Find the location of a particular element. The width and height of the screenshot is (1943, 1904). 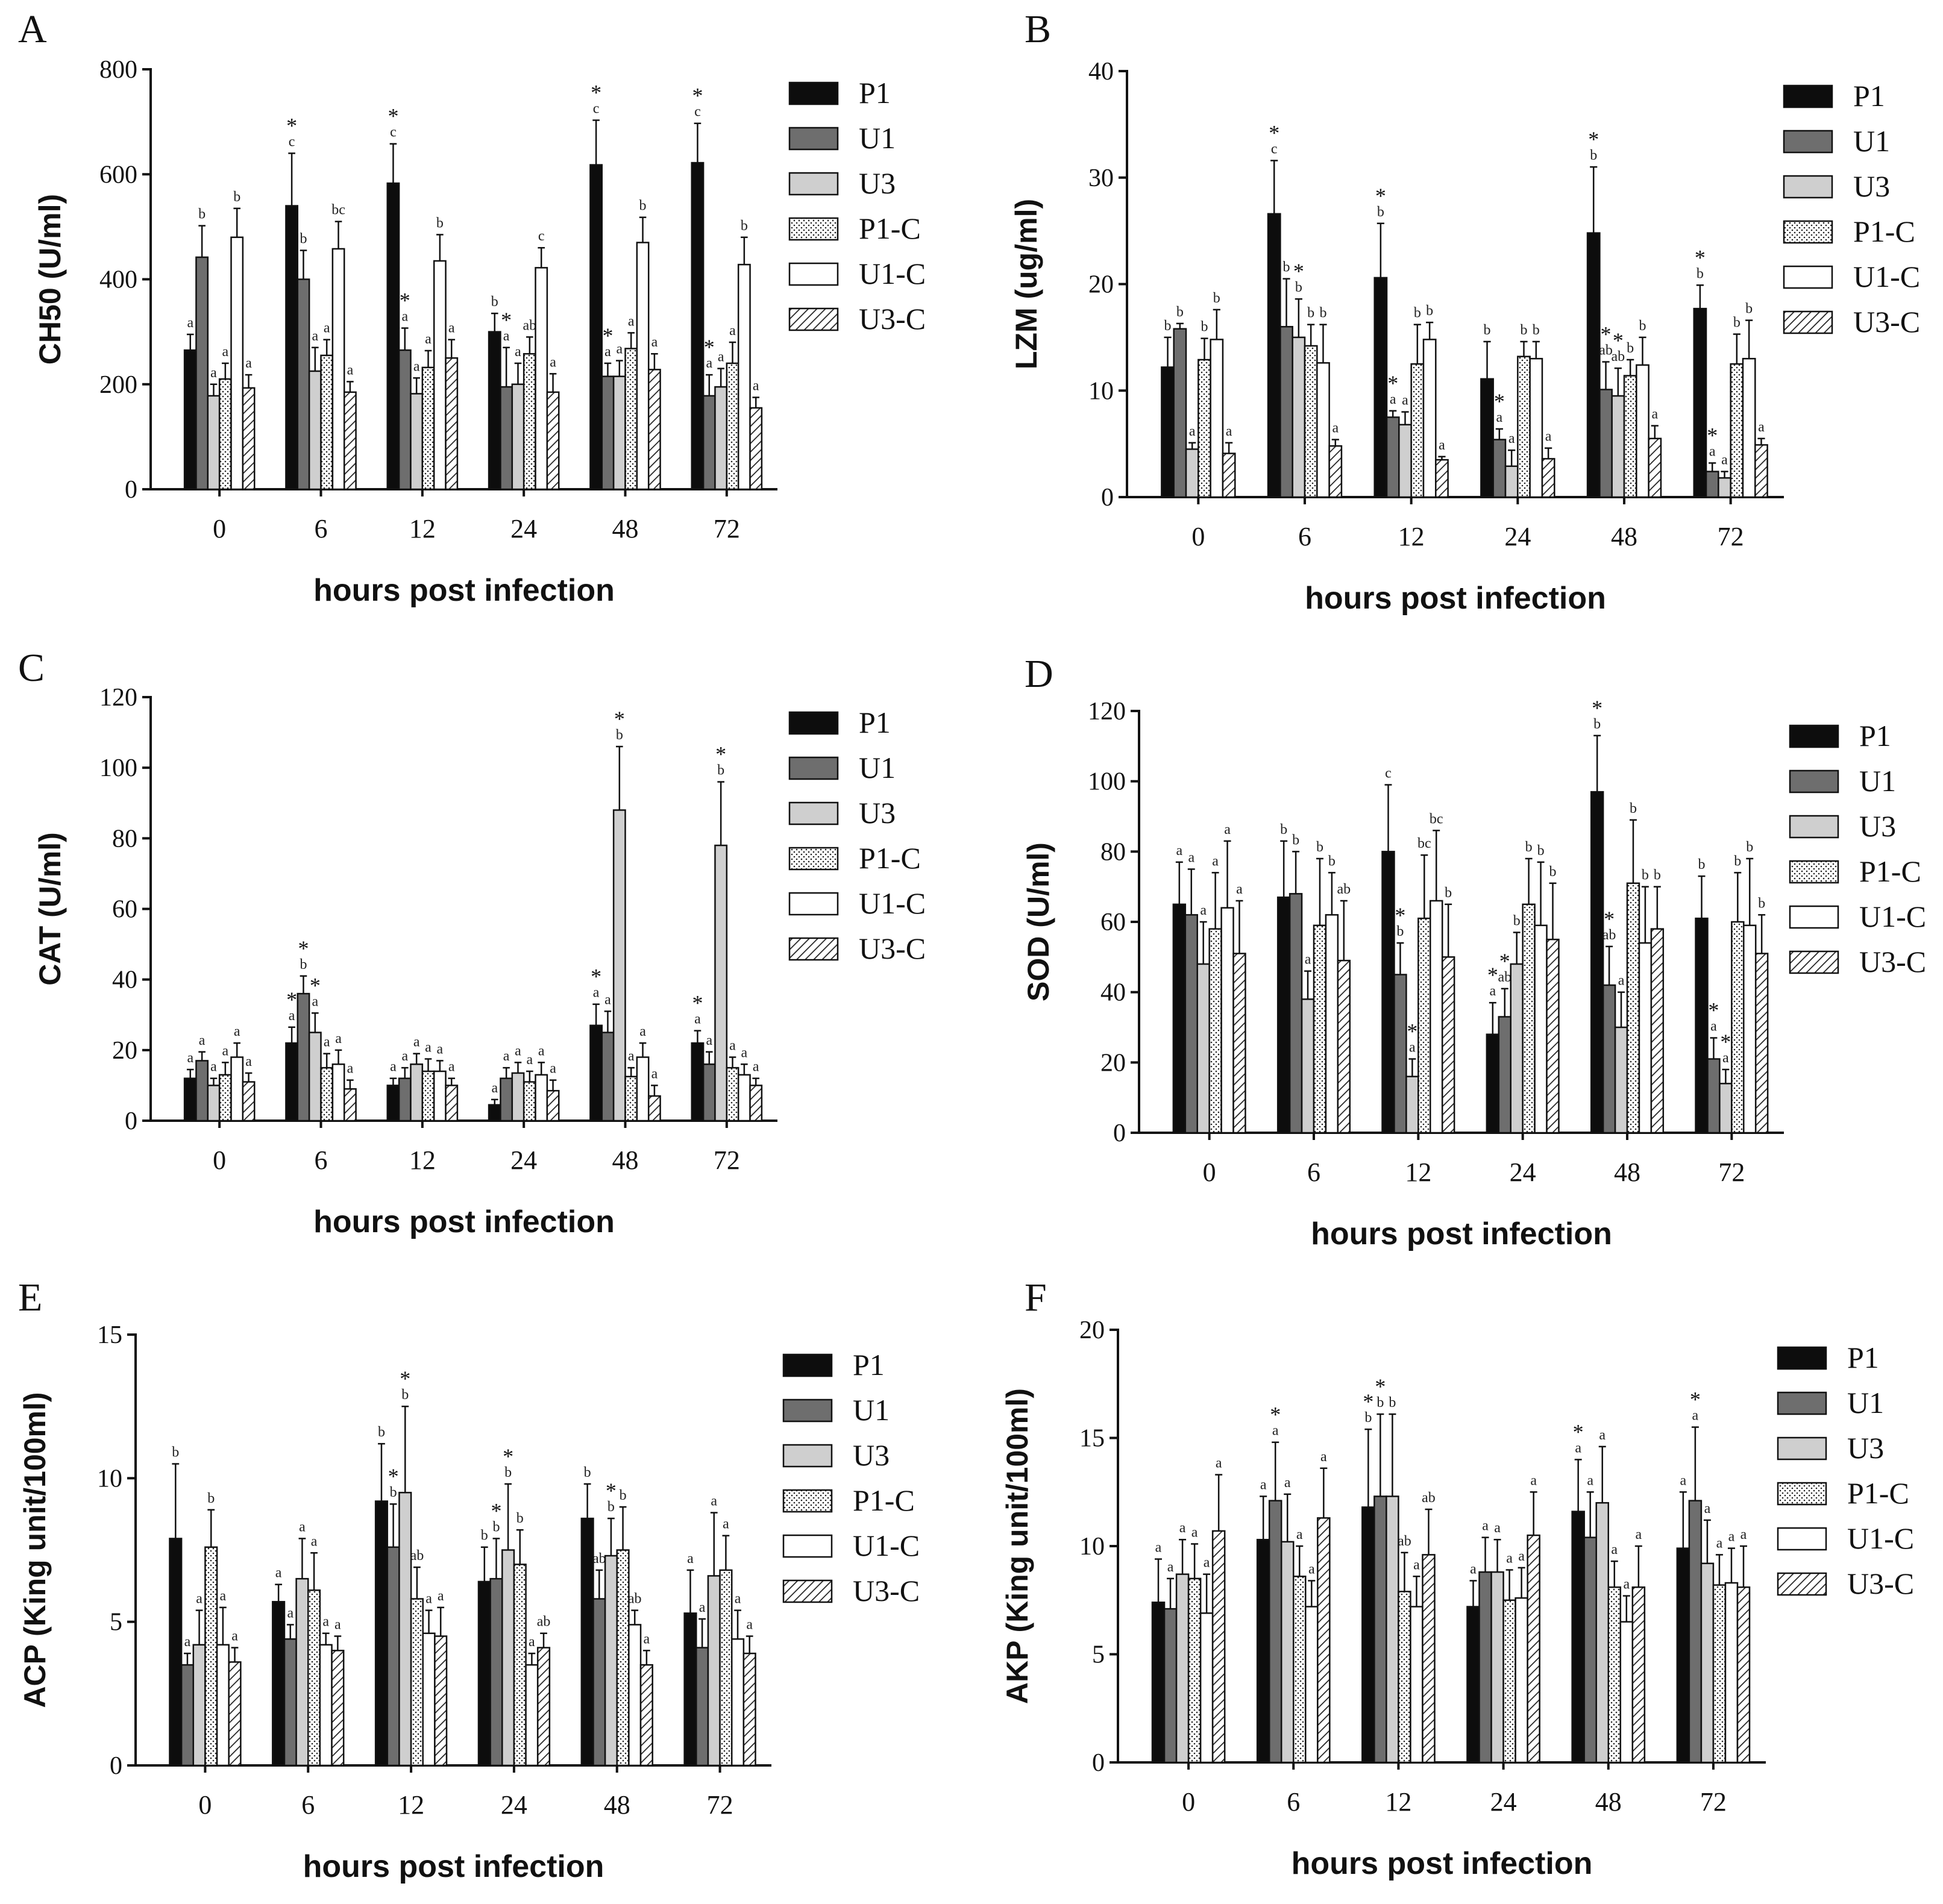

y-tick-label: 20 is located at coordinates (1092, 1331).